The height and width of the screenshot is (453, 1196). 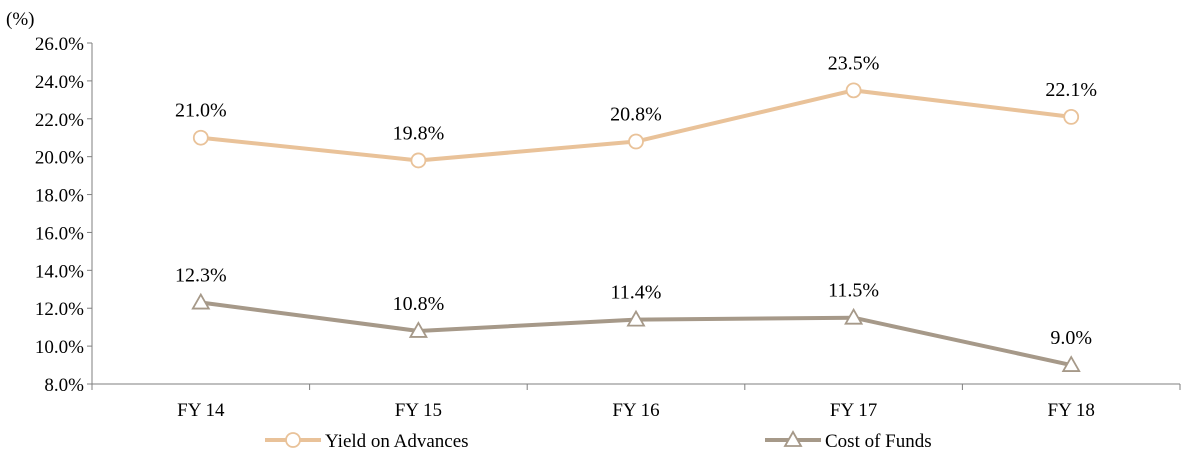 What do you see at coordinates (59, 82) in the screenshot?
I see `y-tick-label: 24.0%` at bounding box center [59, 82].